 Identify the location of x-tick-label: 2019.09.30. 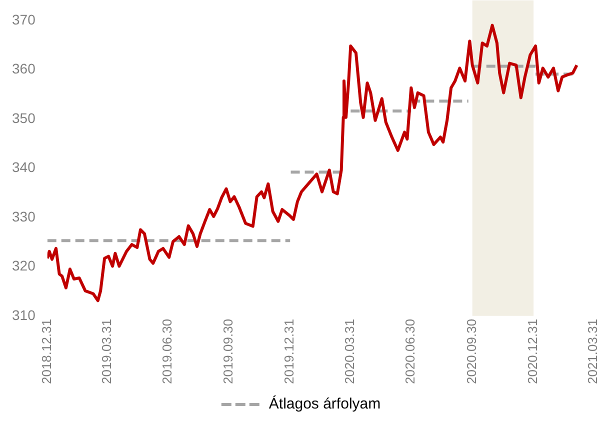
(228, 351).